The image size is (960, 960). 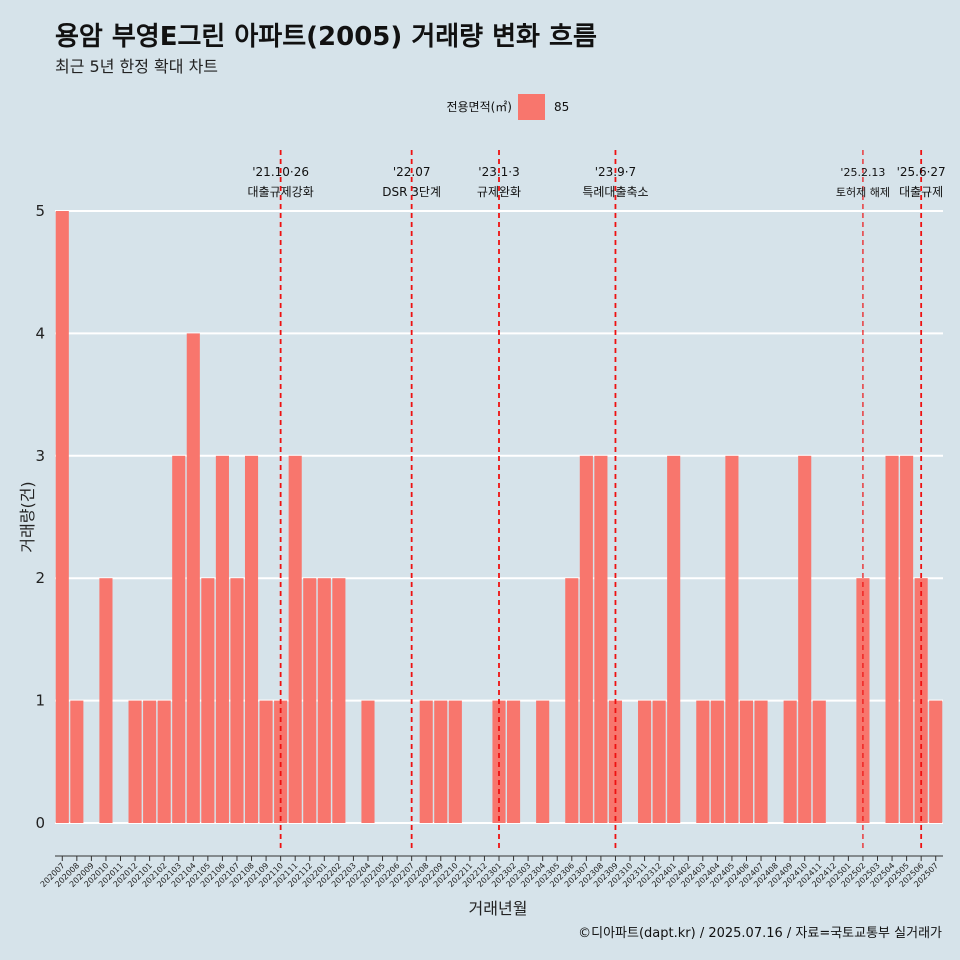 I want to click on chart-subtitle: 최근 5년 한정 확대 차트, so click(x=137, y=66).